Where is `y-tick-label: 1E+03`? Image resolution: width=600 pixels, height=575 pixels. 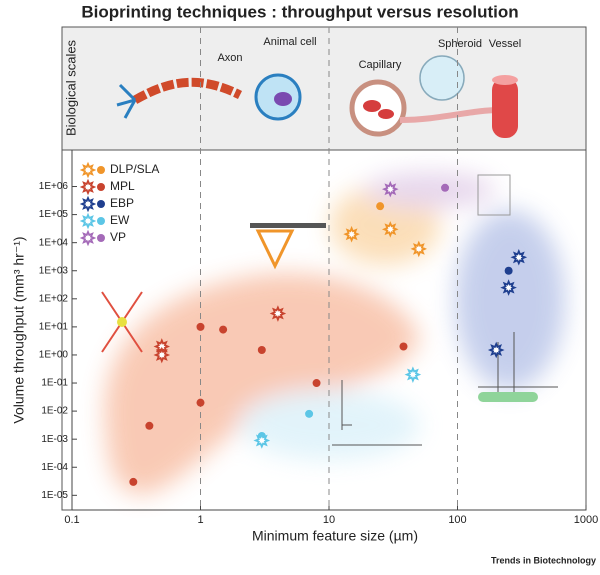 y-tick-label: 1E+03 is located at coordinates (54, 270).